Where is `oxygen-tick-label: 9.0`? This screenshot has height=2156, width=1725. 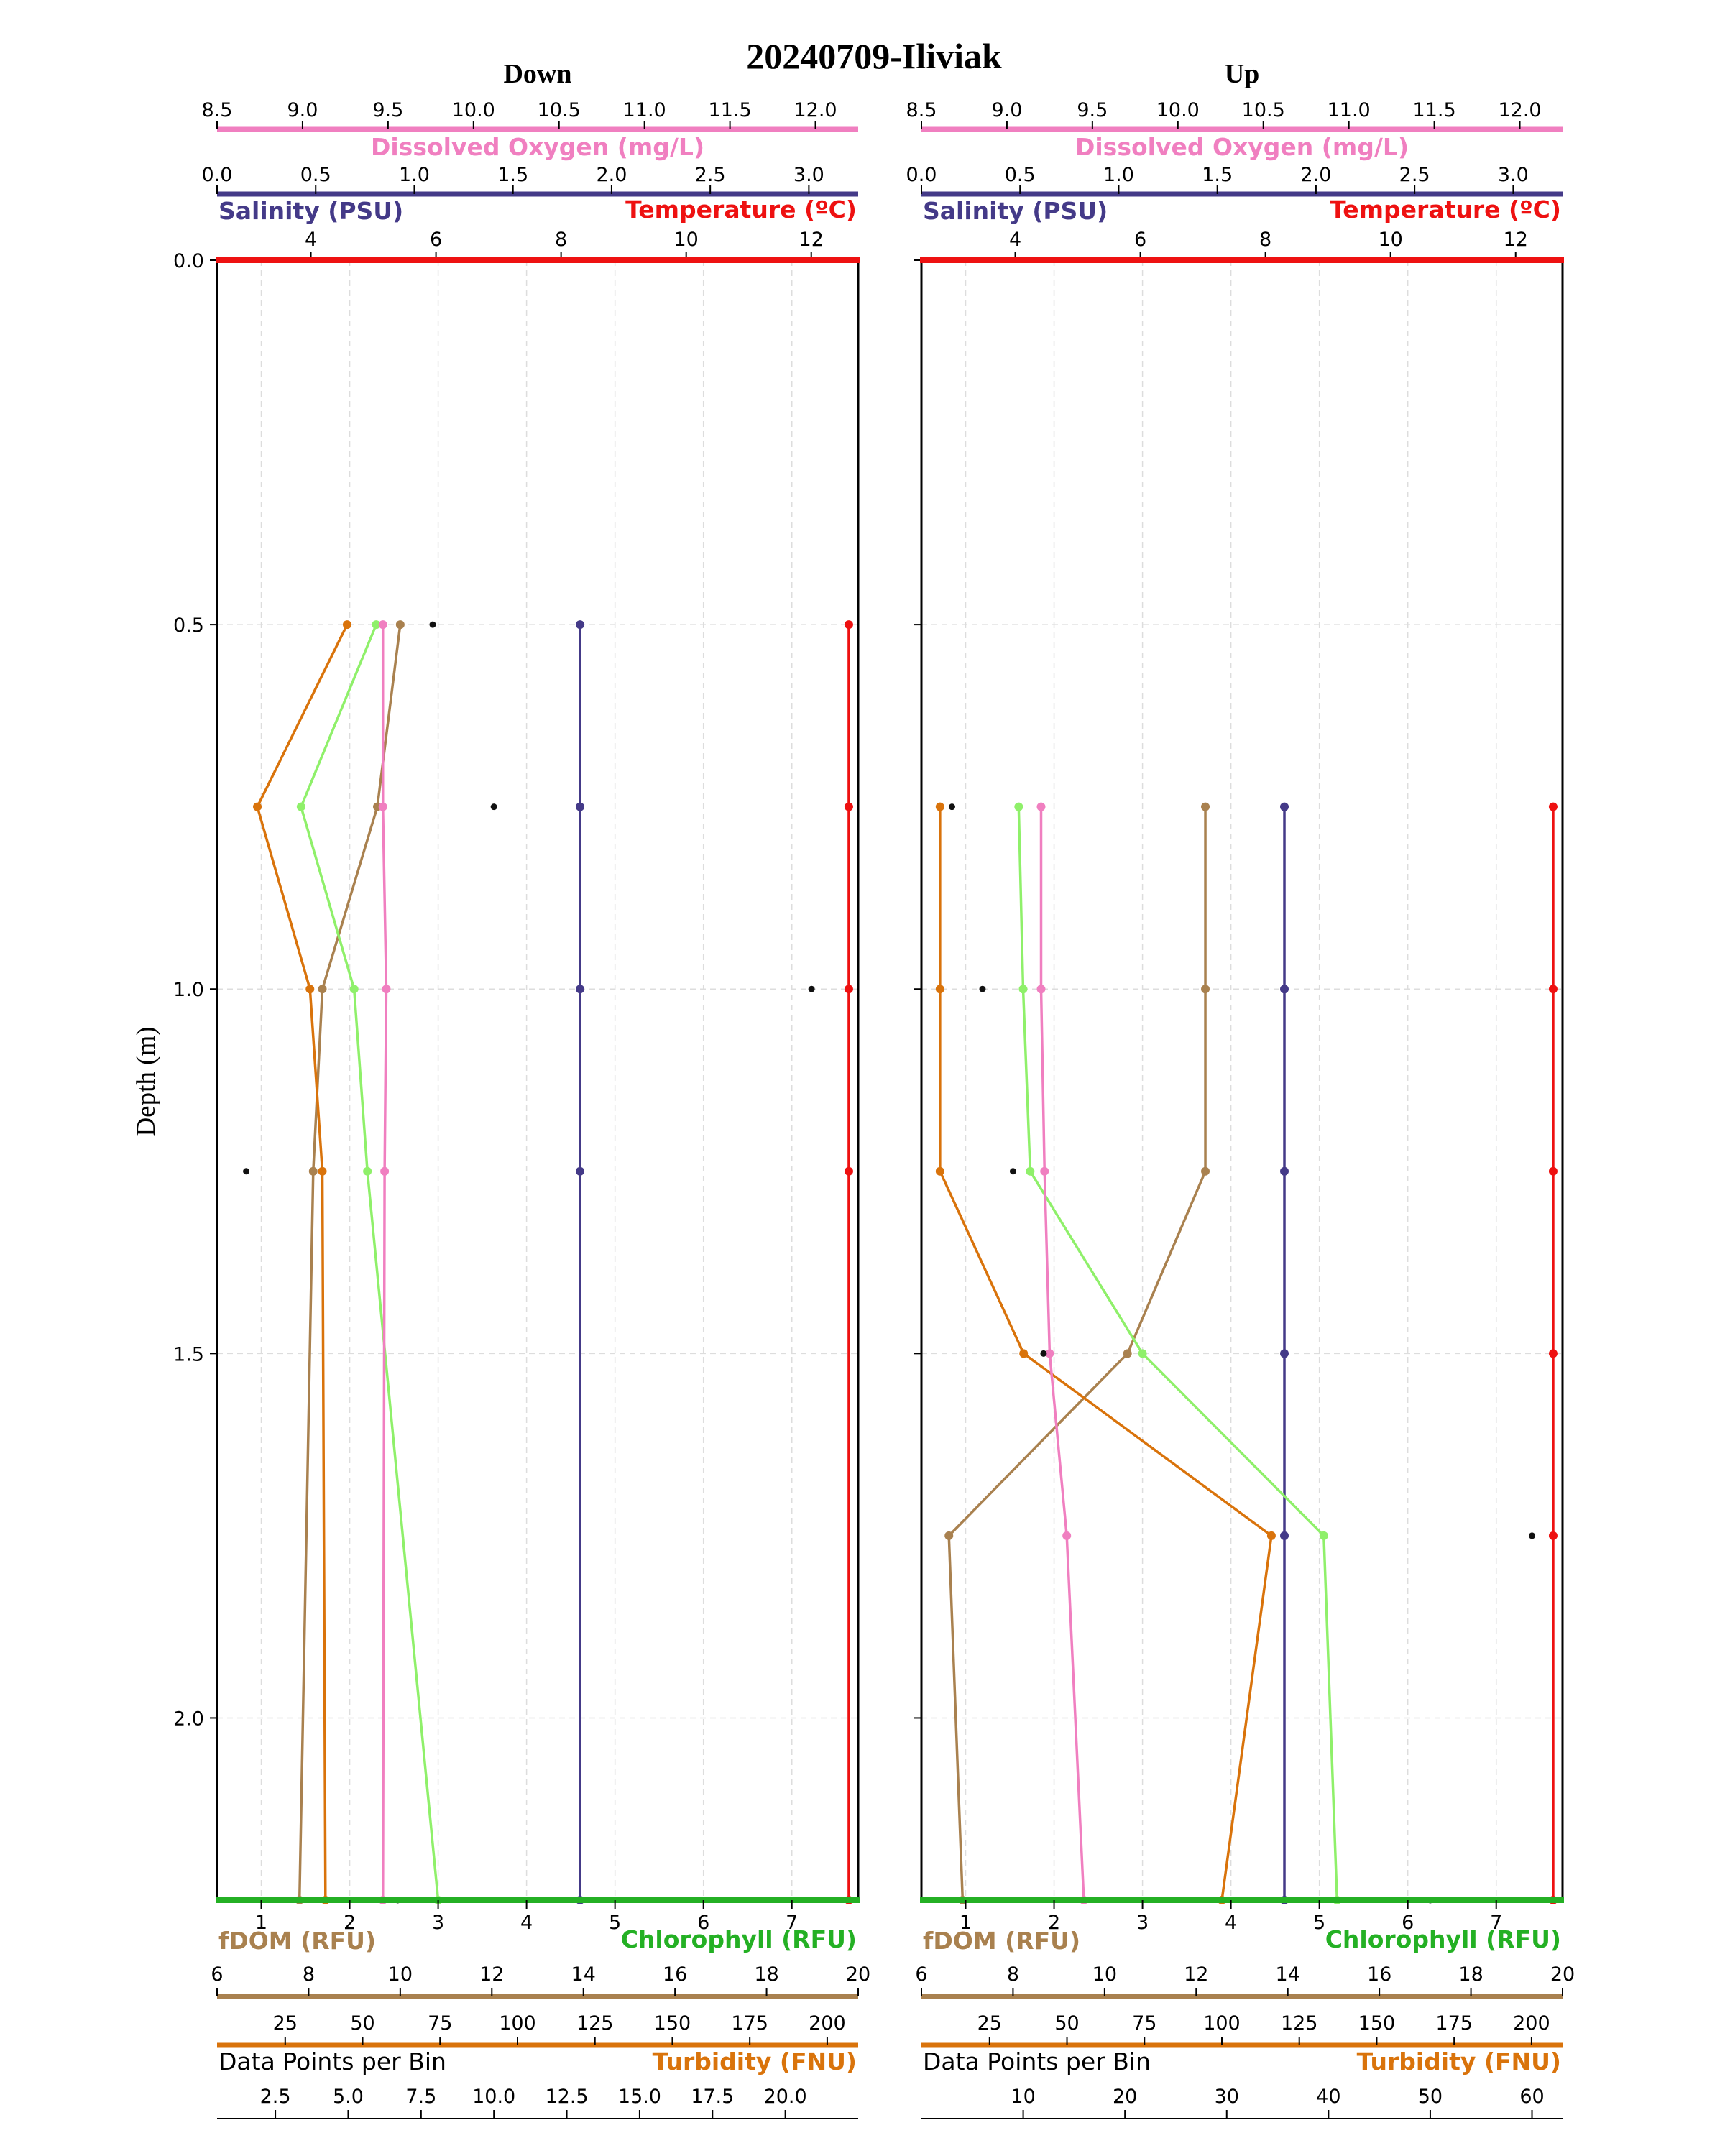 oxygen-tick-label: 9.0 is located at coordinates (302, 110).